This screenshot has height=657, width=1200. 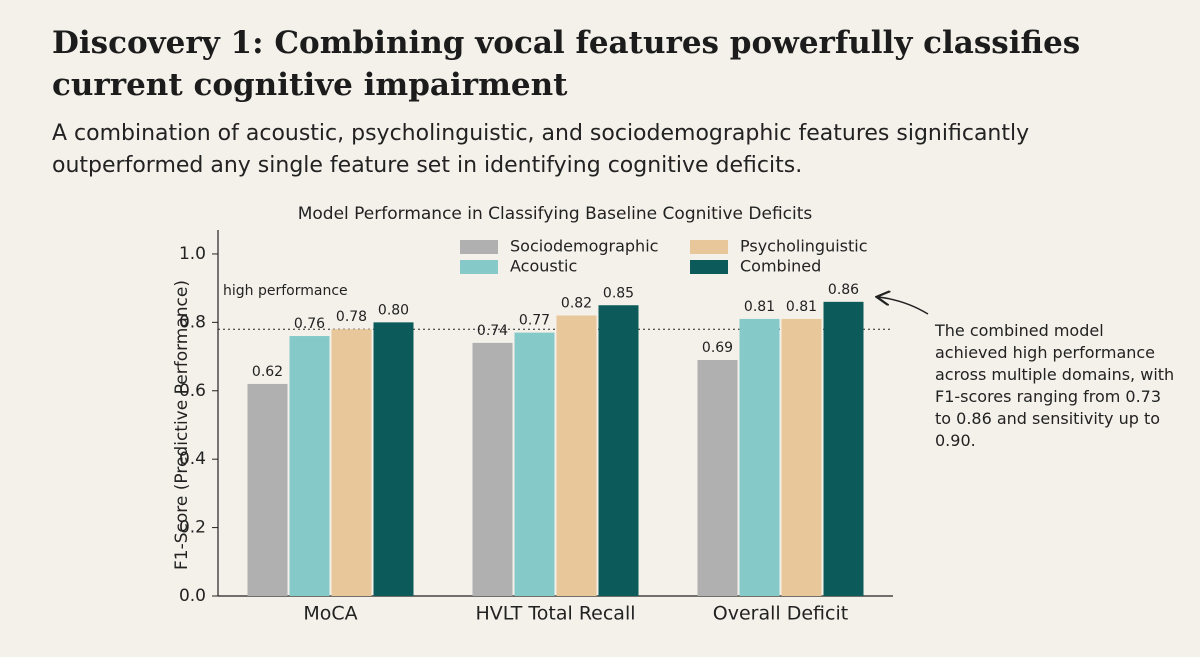 What do you see at coordinates (182, 425) in the screenshot?
I see `y-axis-label: F1-Score (Predictive Performance)` at bounding box center [182, 425].